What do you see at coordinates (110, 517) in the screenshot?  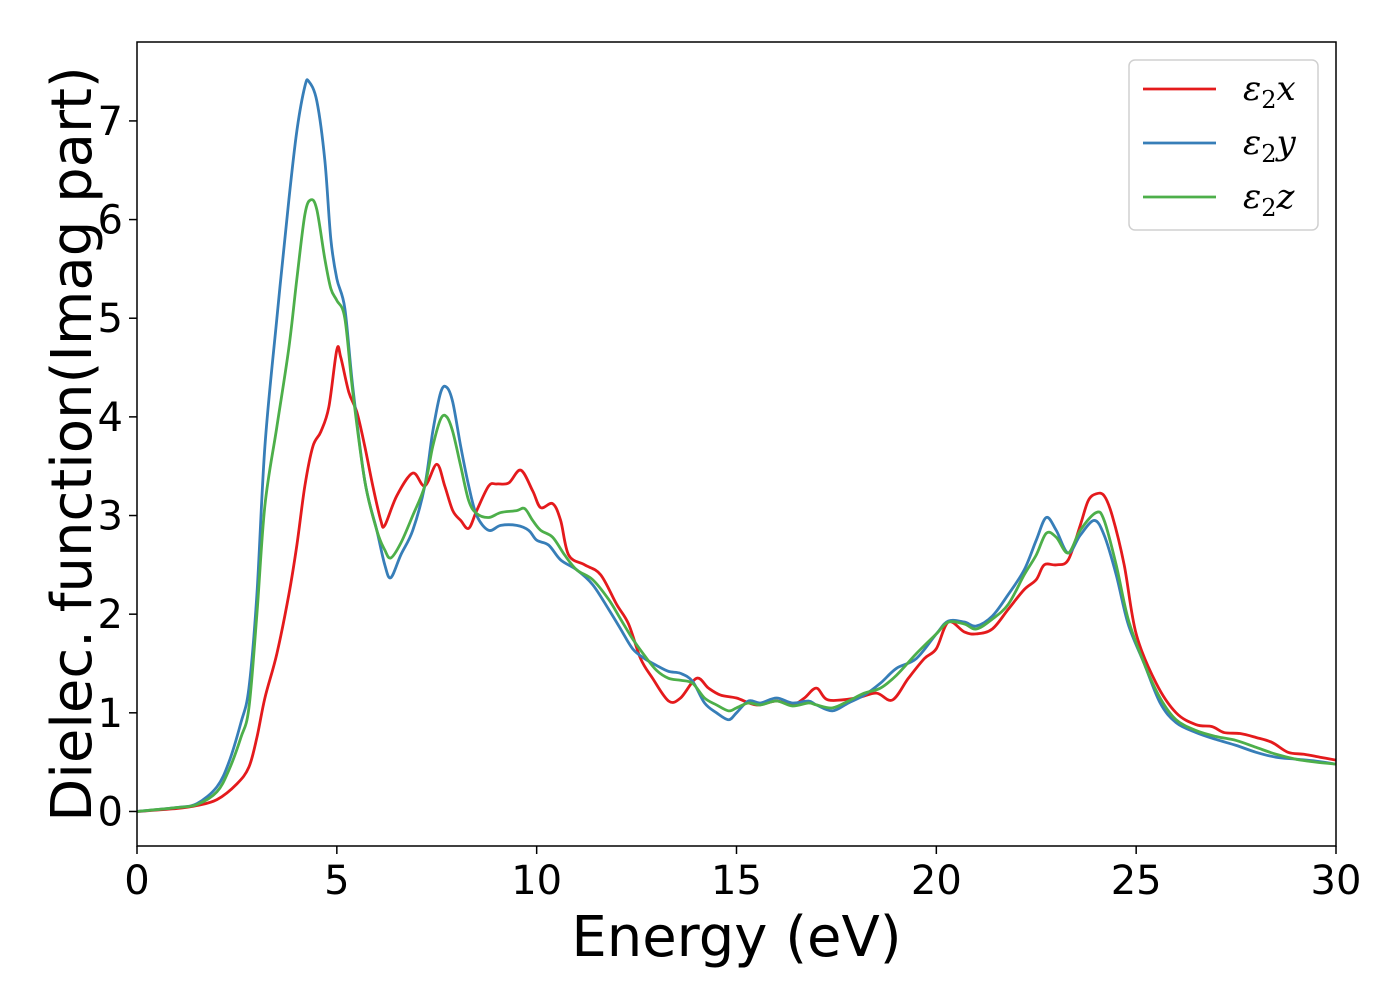 I see `y-tick-label: 3` at bounding box center [110, 517].